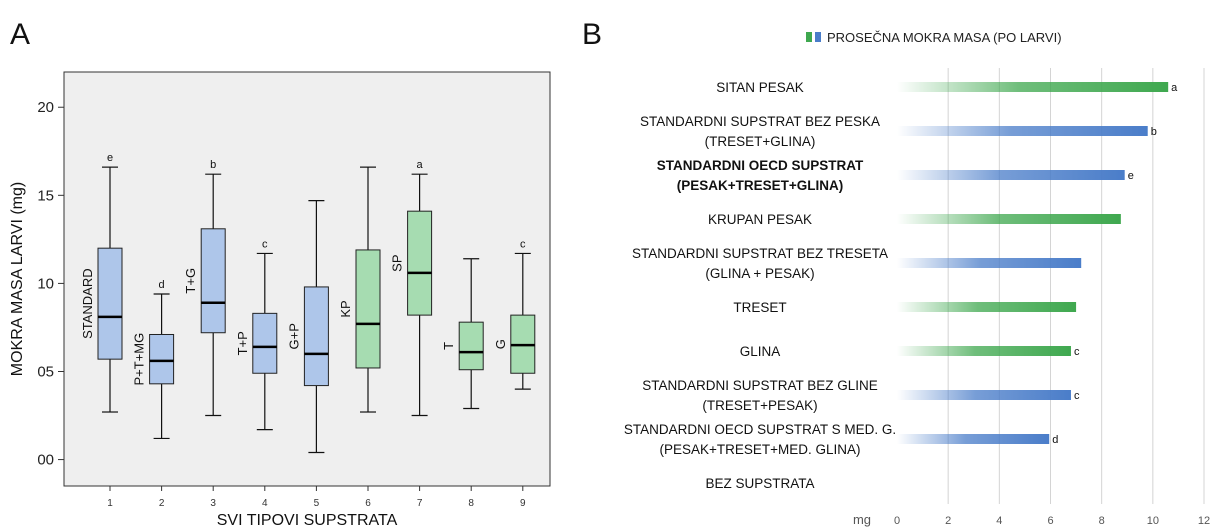 Image resolution: width=1219 pixels, height=529 pixels. Describe the element at coordinates (760, 429) in the screenshot. I see `category-label: STANDARDNI OECD SUPSTRAT S MED. G.` at that location.